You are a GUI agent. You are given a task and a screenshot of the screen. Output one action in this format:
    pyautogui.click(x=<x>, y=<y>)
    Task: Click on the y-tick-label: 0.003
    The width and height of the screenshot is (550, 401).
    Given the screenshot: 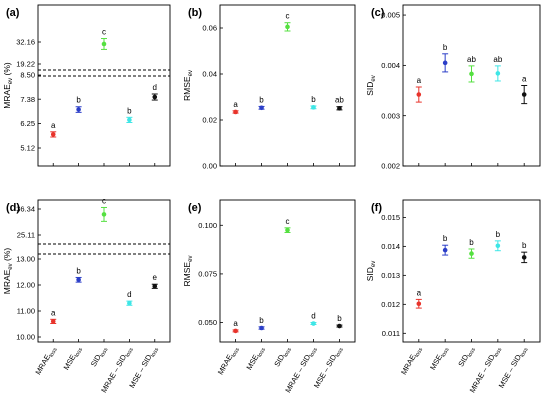 What is the action you would take?
    pyautogui.click(x=390, y=115)
    